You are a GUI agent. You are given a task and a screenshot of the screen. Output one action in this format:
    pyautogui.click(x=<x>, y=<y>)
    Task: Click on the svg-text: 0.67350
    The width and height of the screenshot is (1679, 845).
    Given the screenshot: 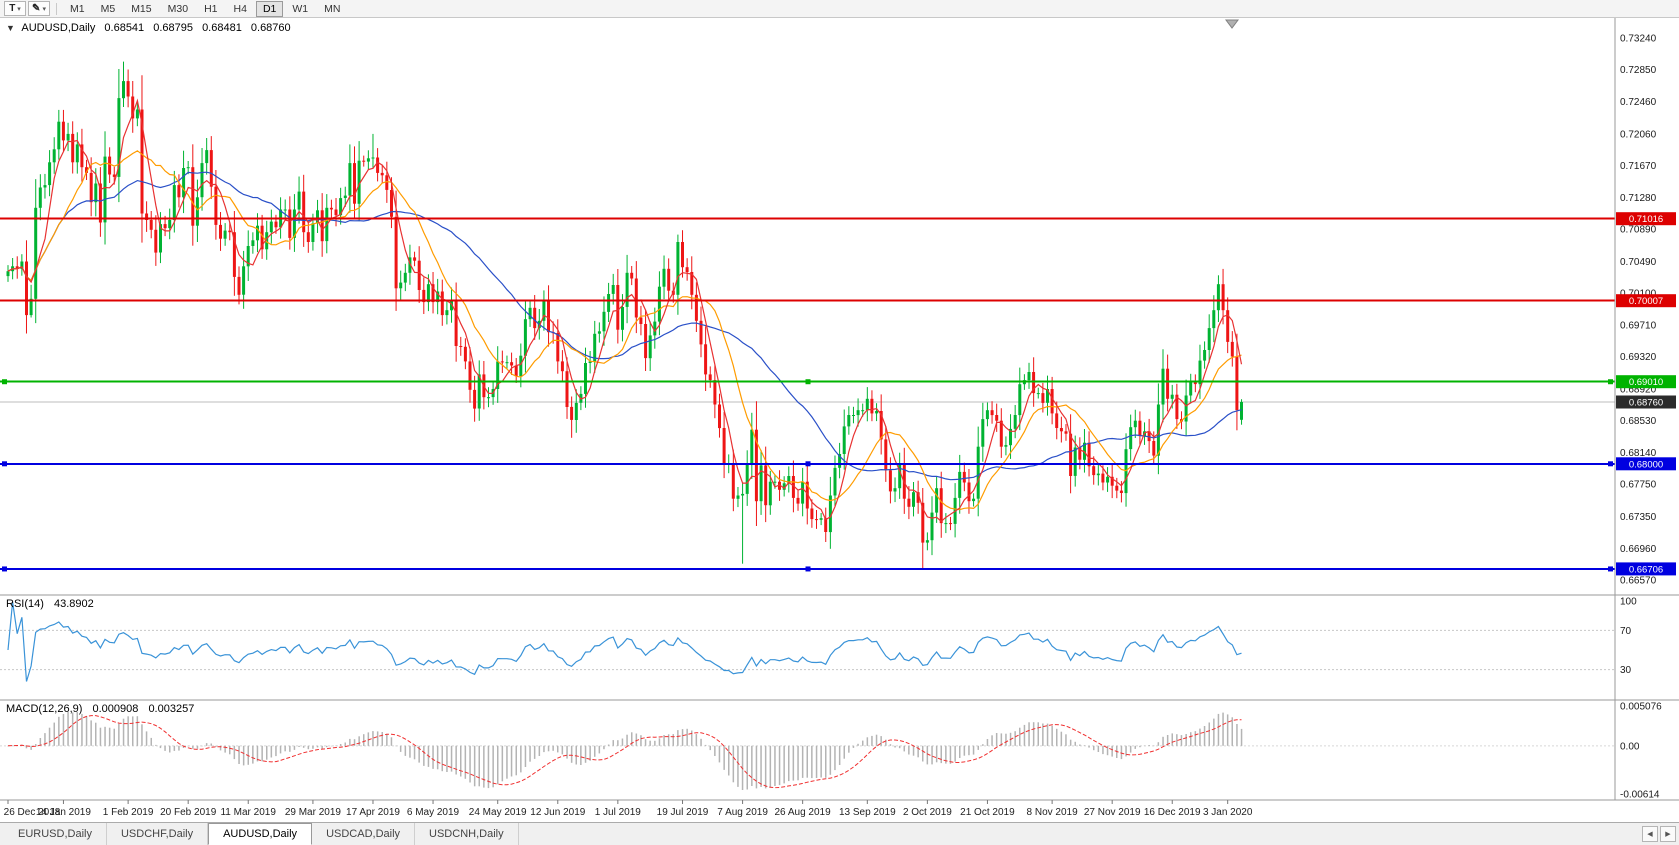 What is the action you would take?
    pyautogui.click(x=1638, y=517)
    